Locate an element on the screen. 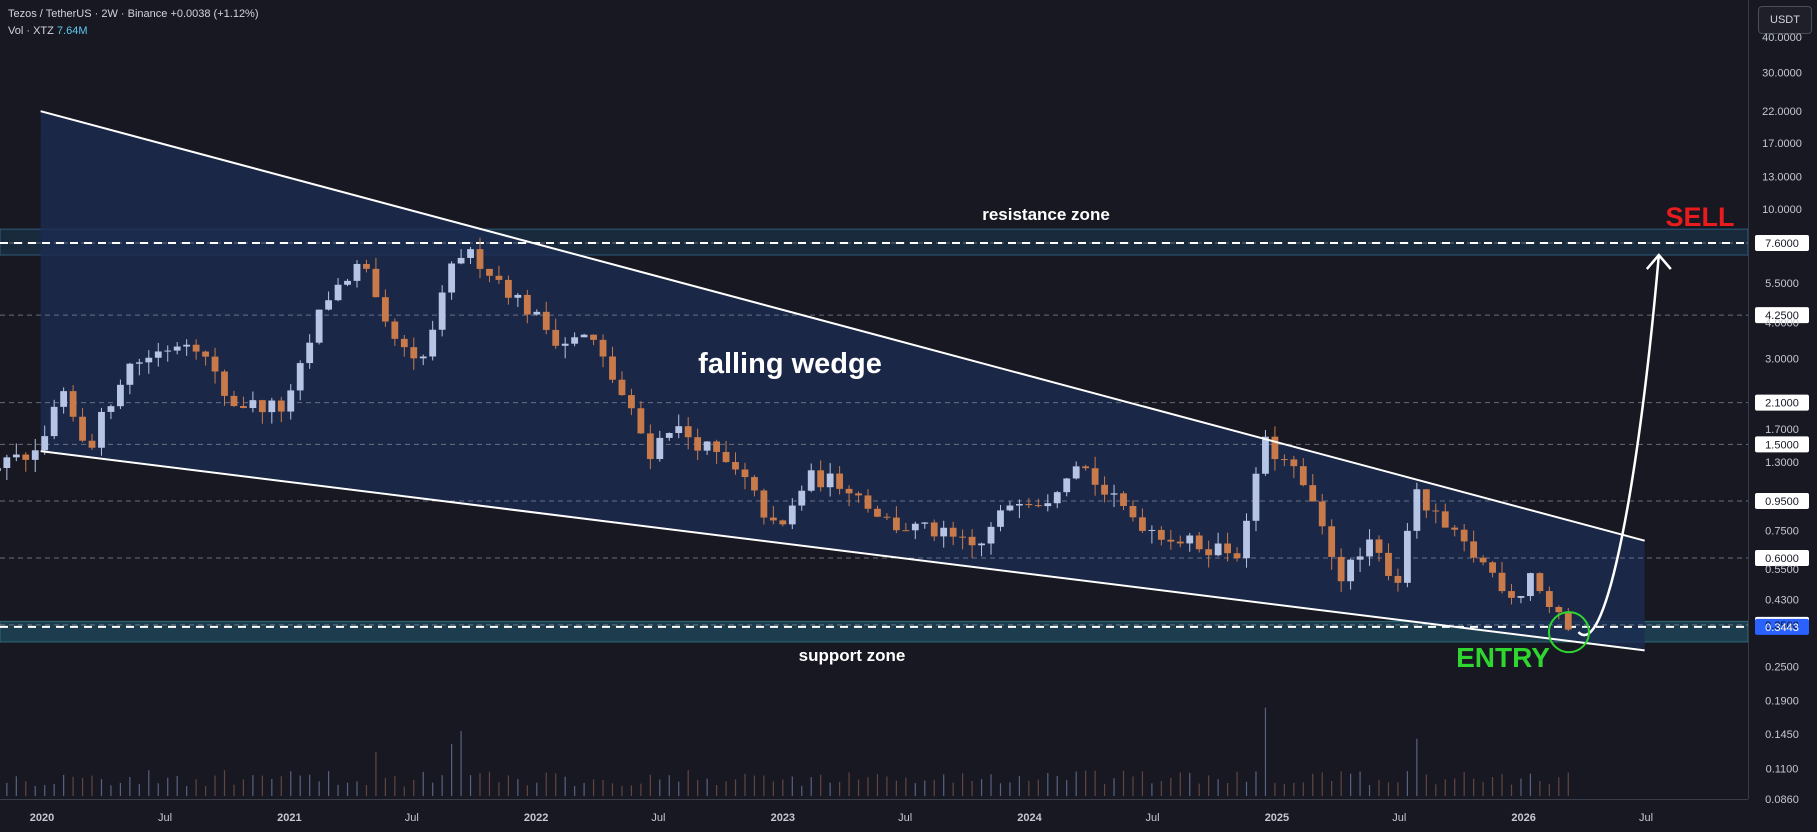 The width and height of the screenshot is (1817, 832). time-tick-label: 2021 is located at coordinates (289, 818).